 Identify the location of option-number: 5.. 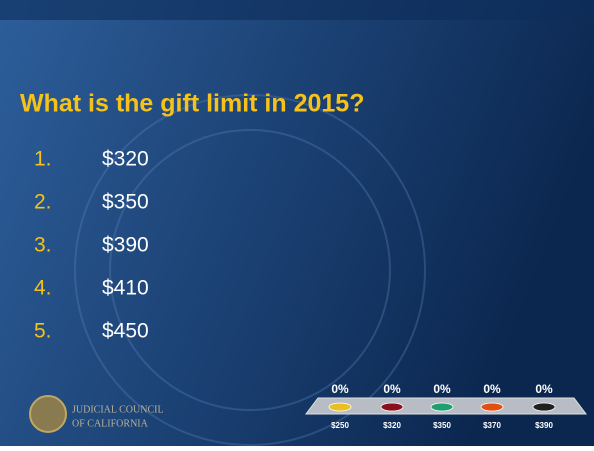
(43, 331).